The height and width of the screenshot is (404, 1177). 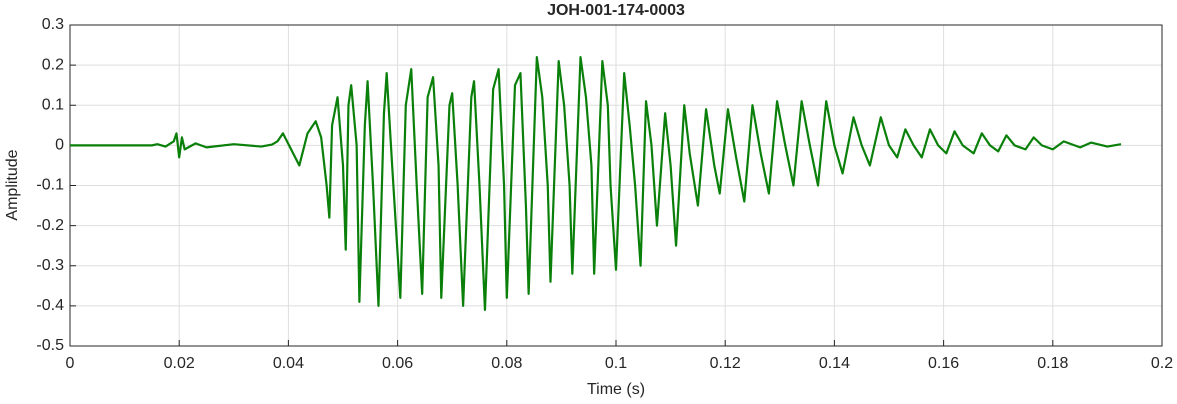 What do you see at coordinates (12, 184) in the screenshot?
I see `y-axis-label: Amplitude` at bounding box center [12, 184].